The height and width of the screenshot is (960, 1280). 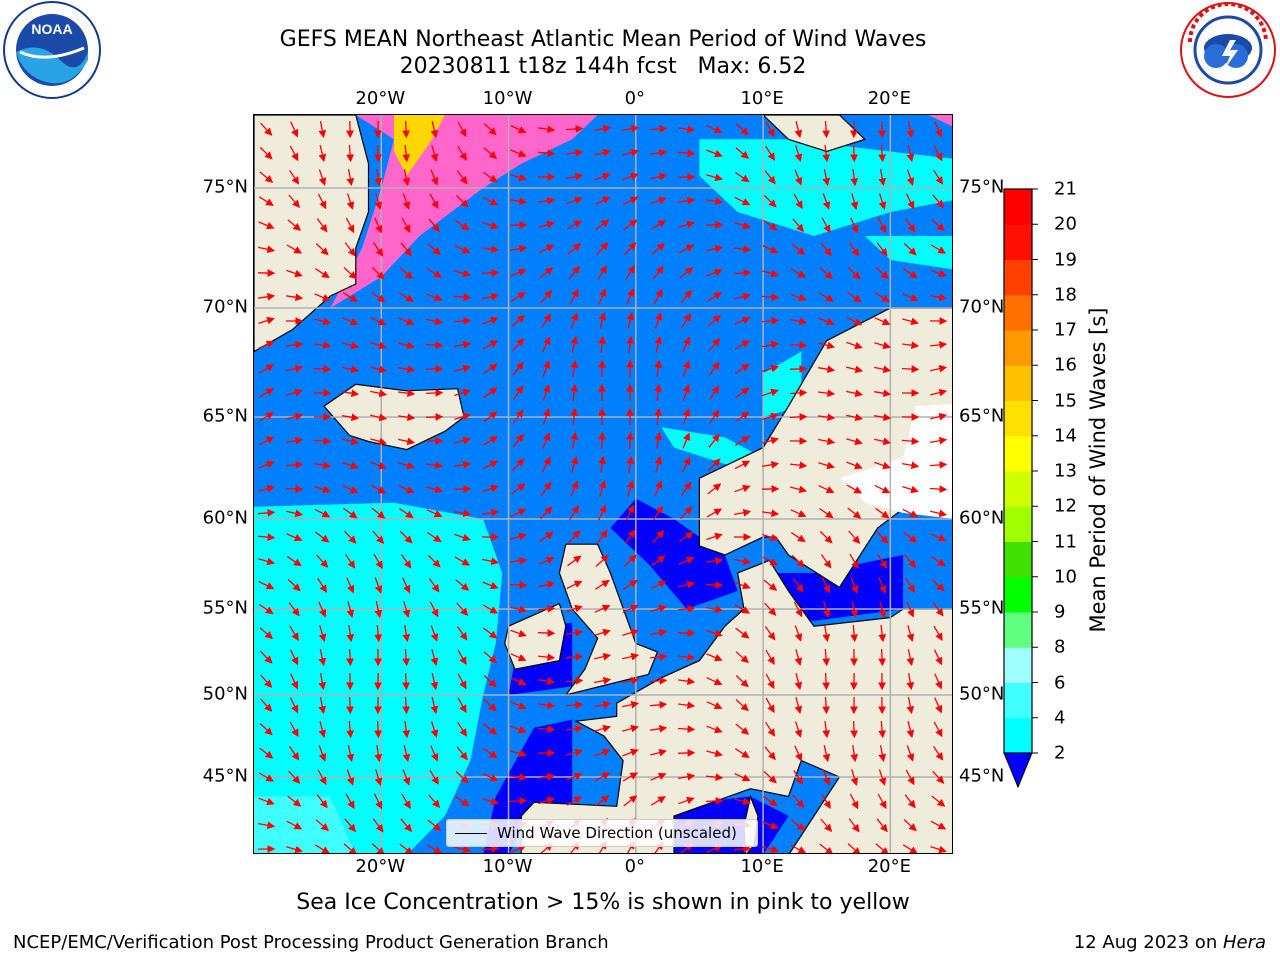 What do you see at coordinates (1148, 942) in the screenshot?
I see `footer-date-text: 12 Aug 2023 on` at bounding box center [1148, 942].